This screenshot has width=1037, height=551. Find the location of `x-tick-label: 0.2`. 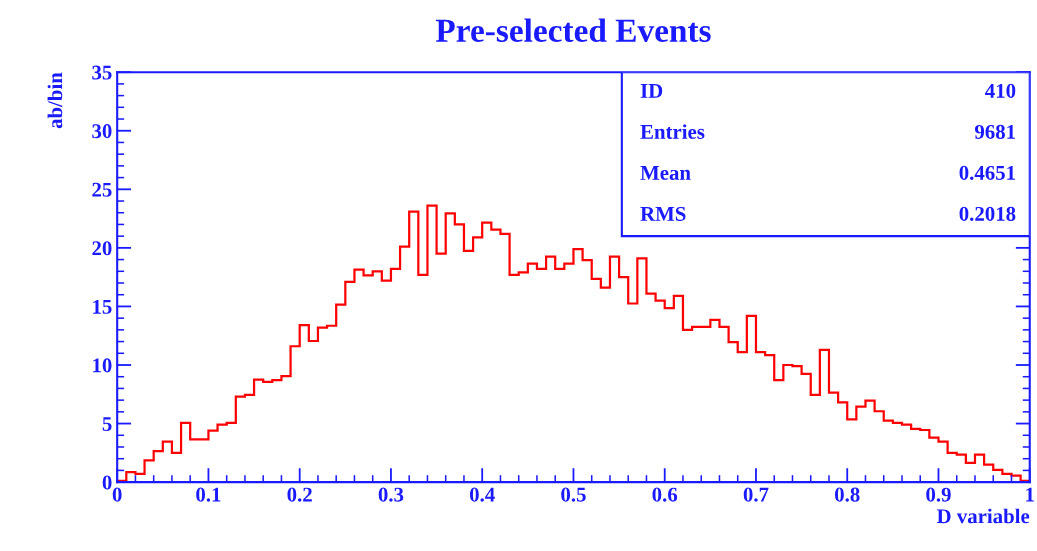

x-tick-label: 0.2 is located at coordinates (299, 494).